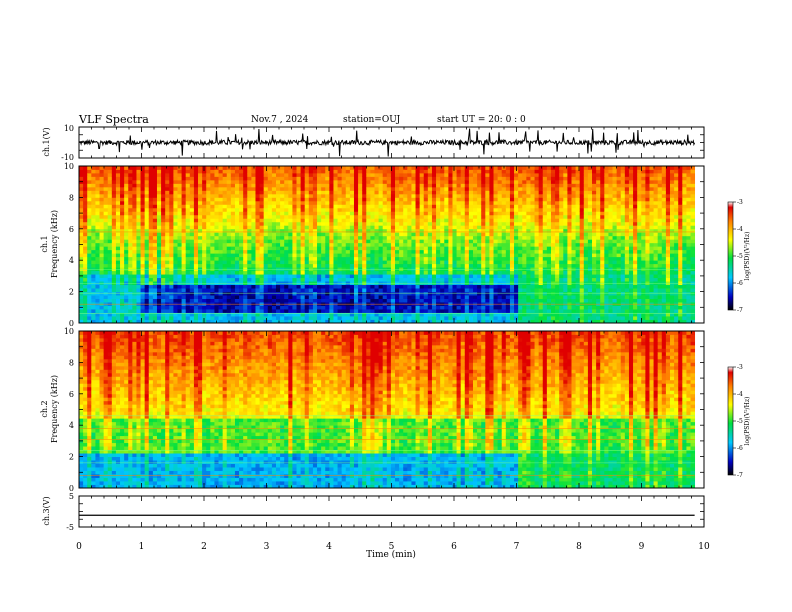 This screenshot has height=612, width=792. I want to click on ch2-colorbar-tick-label: -7, so click(740, 475).